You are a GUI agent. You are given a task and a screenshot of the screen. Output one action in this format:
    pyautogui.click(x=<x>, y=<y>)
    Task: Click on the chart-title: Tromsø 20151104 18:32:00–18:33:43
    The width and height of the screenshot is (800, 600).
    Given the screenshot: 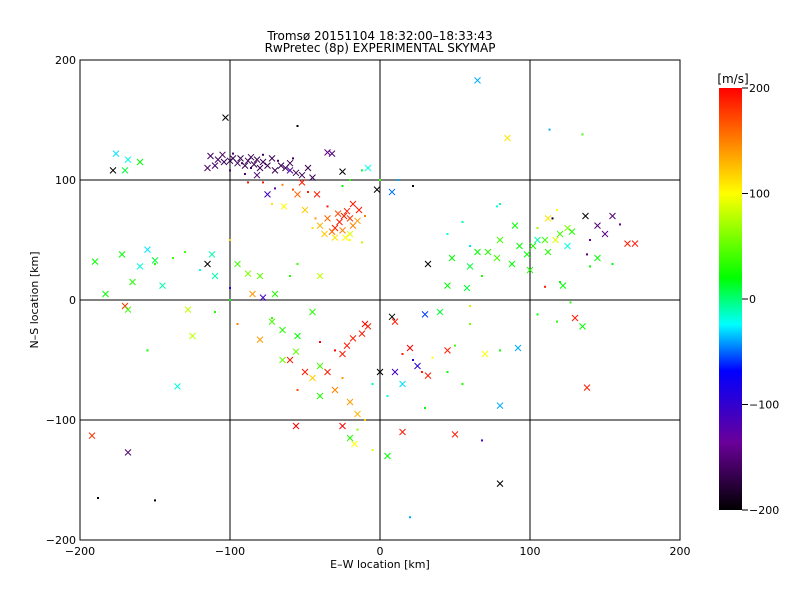 What is the action you would take?
    pyautogui.click(x=379, y=36)
    